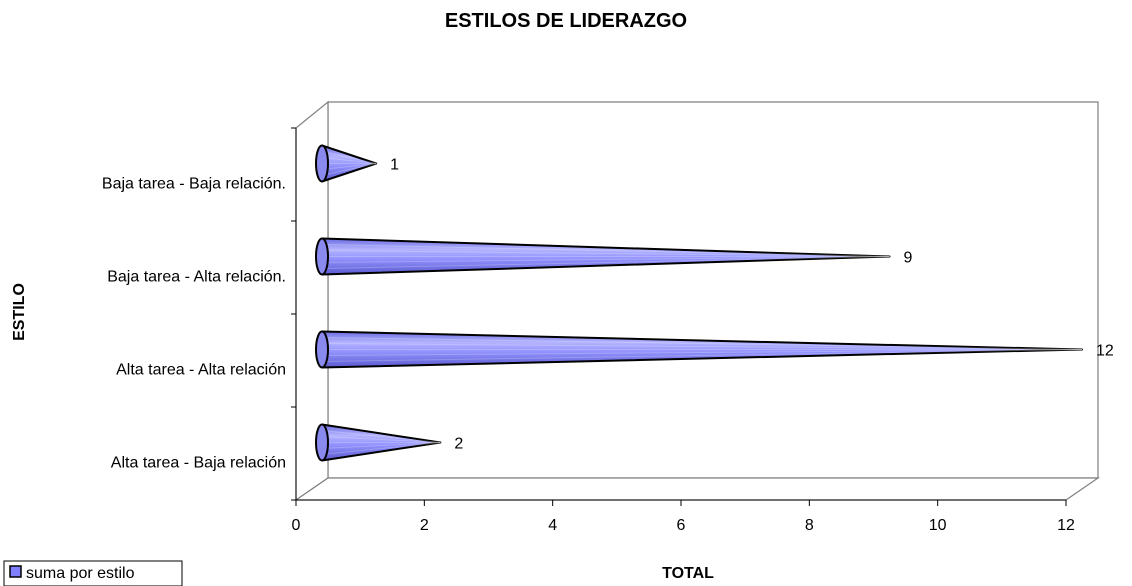 The width and height of the screenshot is (1132, 586). Describe the element at coordinates (697, 489) in the screenshot. I see `floor` at that location.